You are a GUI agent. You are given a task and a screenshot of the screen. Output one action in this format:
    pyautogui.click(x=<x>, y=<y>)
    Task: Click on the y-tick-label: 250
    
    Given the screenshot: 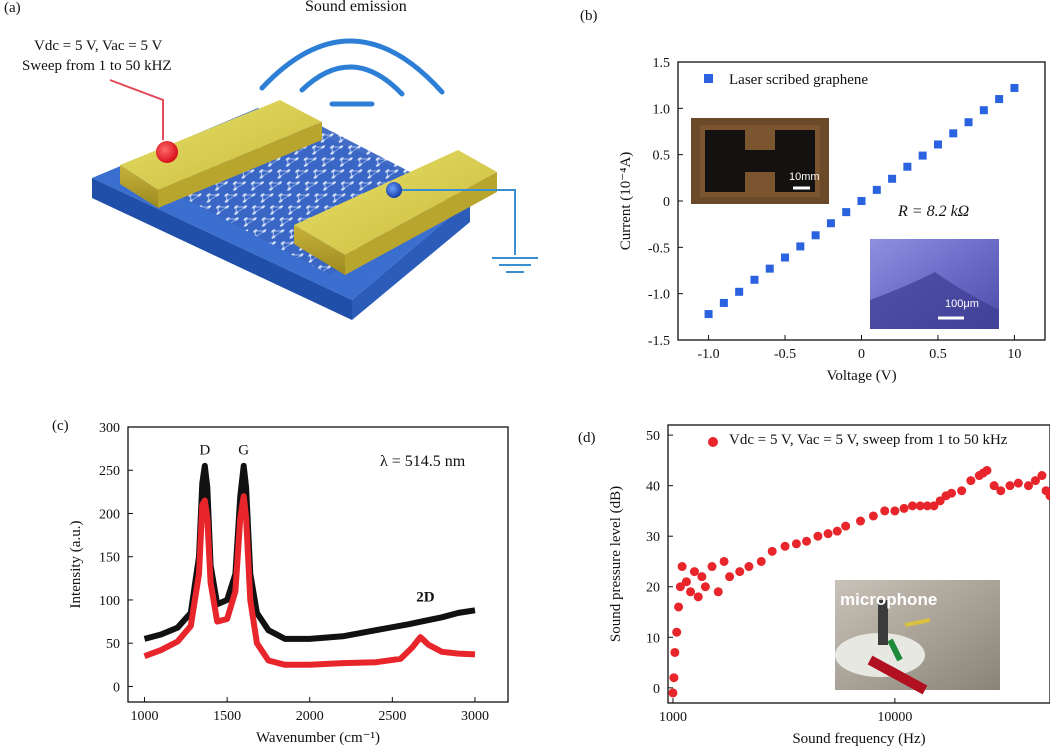 What is the action you would take?
    pyautogui.click(x=109, y=471)
    